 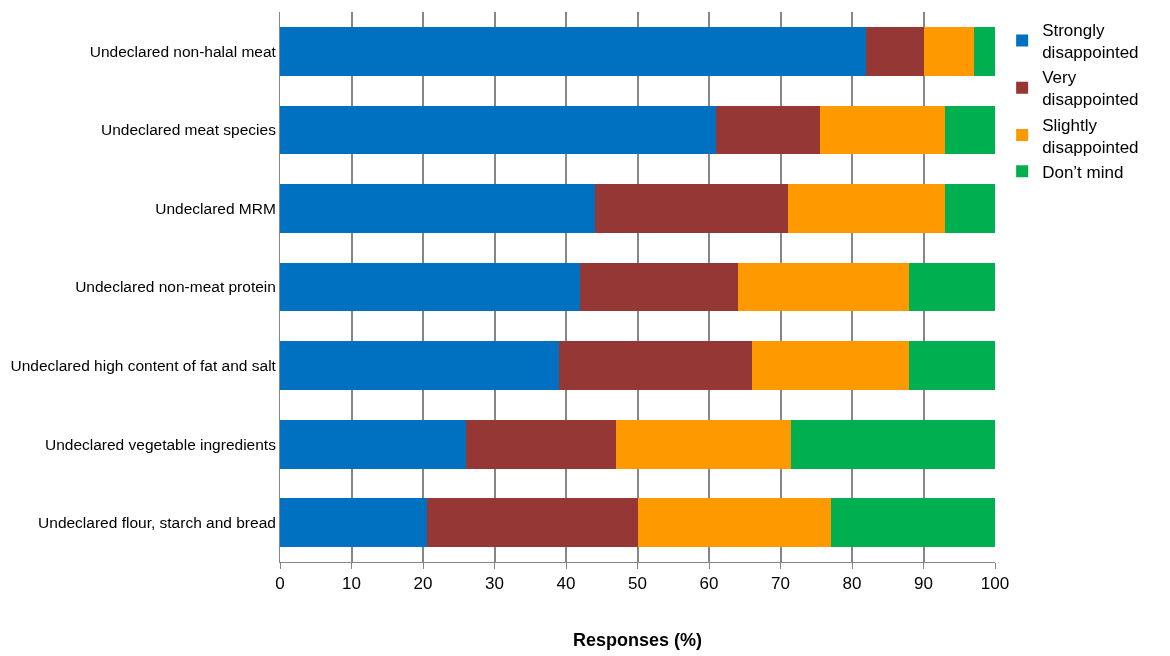 I want to click on legend-label: Very disappointed, so click(x=1090, y=89).